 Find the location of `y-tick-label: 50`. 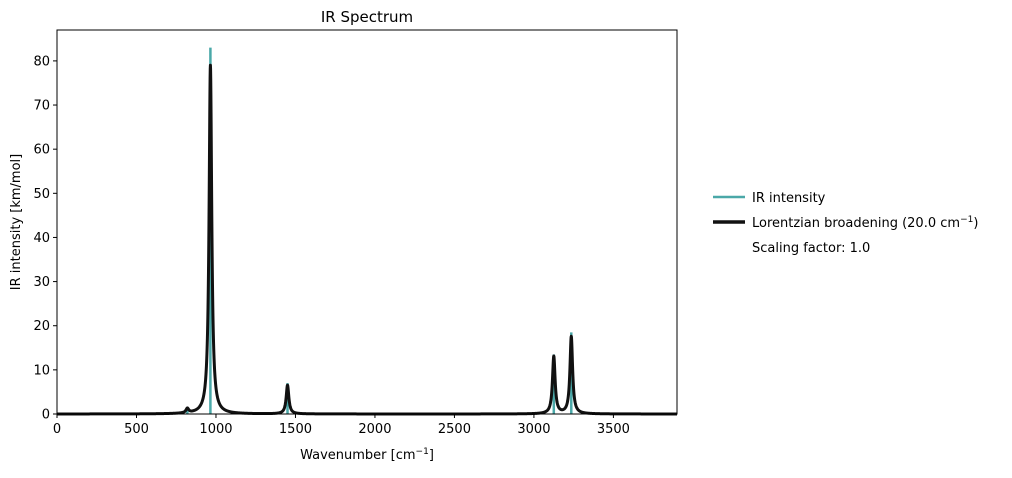

y-tick-label: 50 is located at coordinates (41, 194).